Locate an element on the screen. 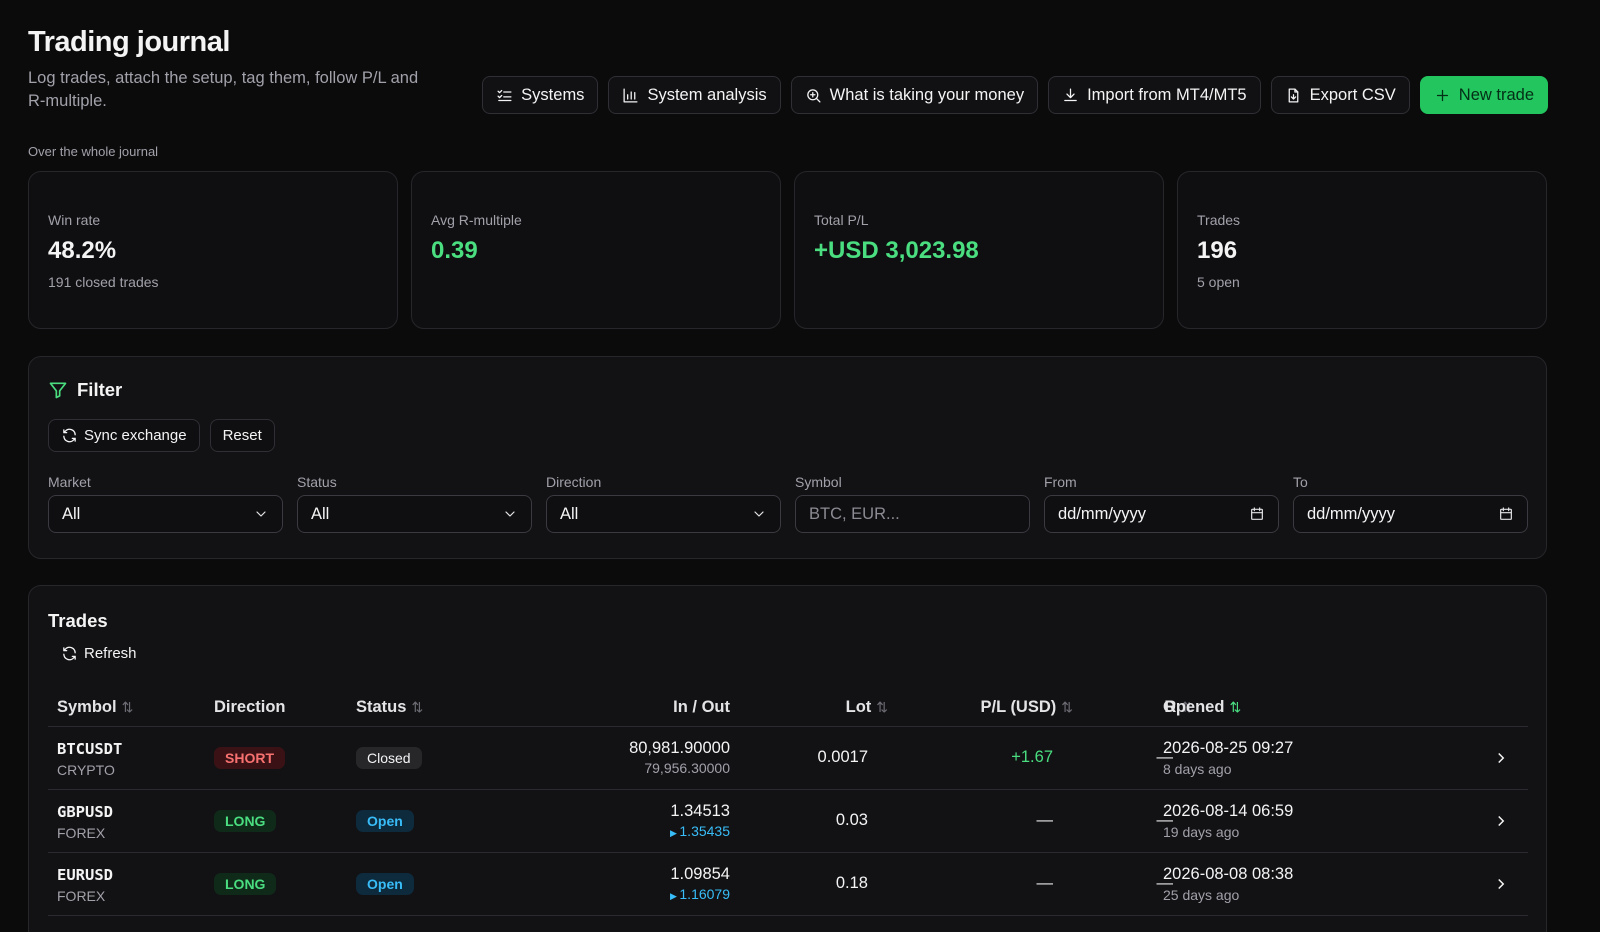 The width and height of the screenshot is (1600, 932). stat-card-total-pl: Total P/L +USD 3,023.98 is located at coordinates (979, 250).